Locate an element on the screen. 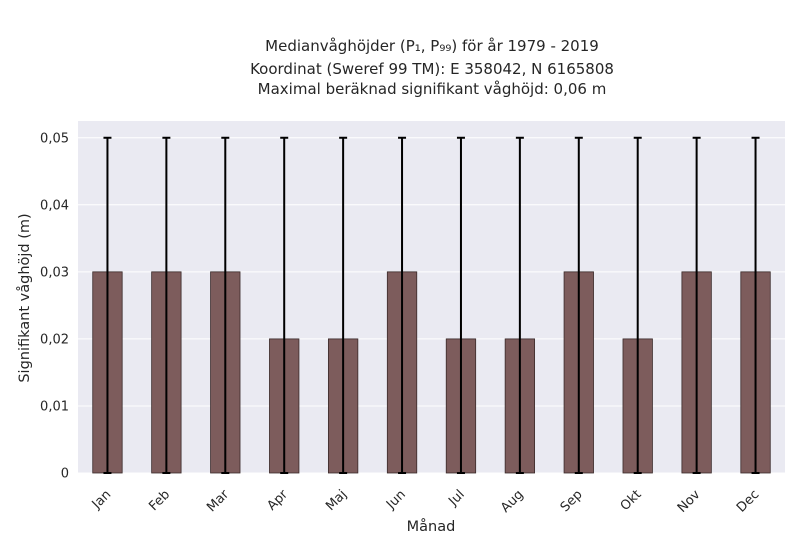 The width and height of the screenshot is (800, 550). x-tick-label: Feb is located at coordinates (159, 500).